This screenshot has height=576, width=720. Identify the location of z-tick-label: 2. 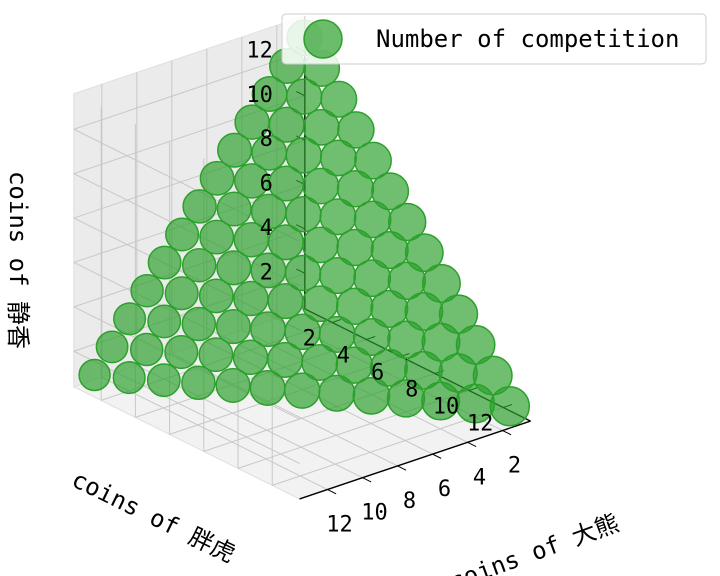
(266, 272).